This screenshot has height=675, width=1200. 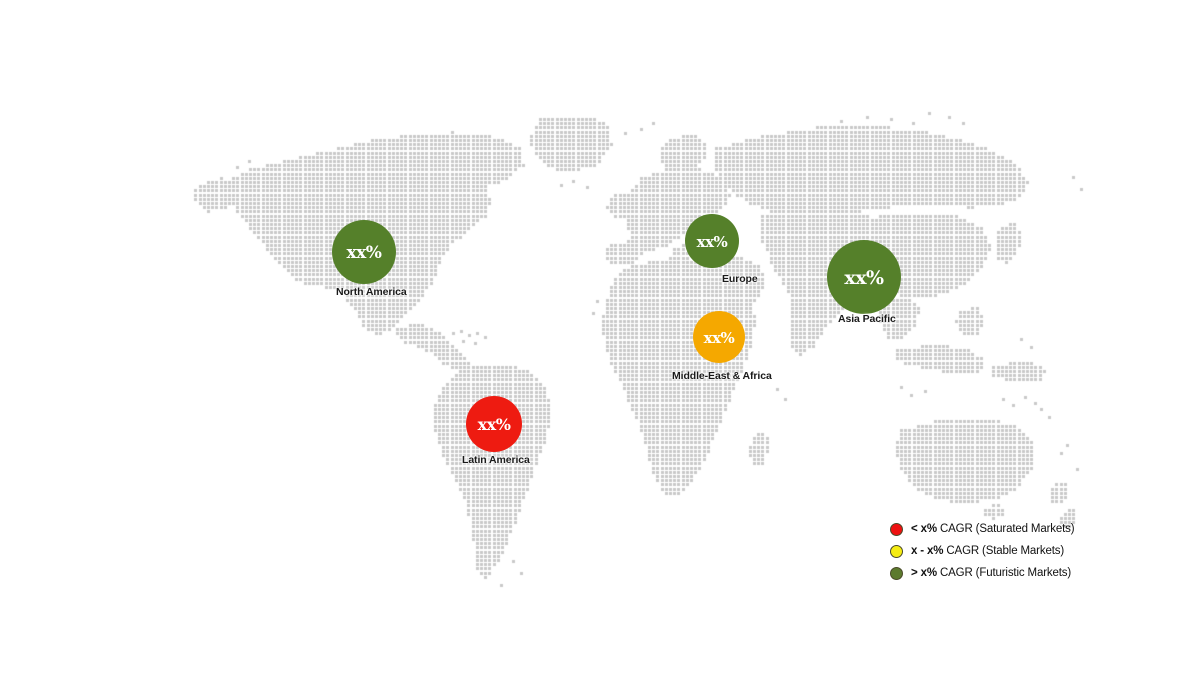 What do you see at coordinates (1005, 529) in the screenshot?
I see `legend-saturated-description: CAGR (Saturated Markets)` at bounding box center [1005, 529].